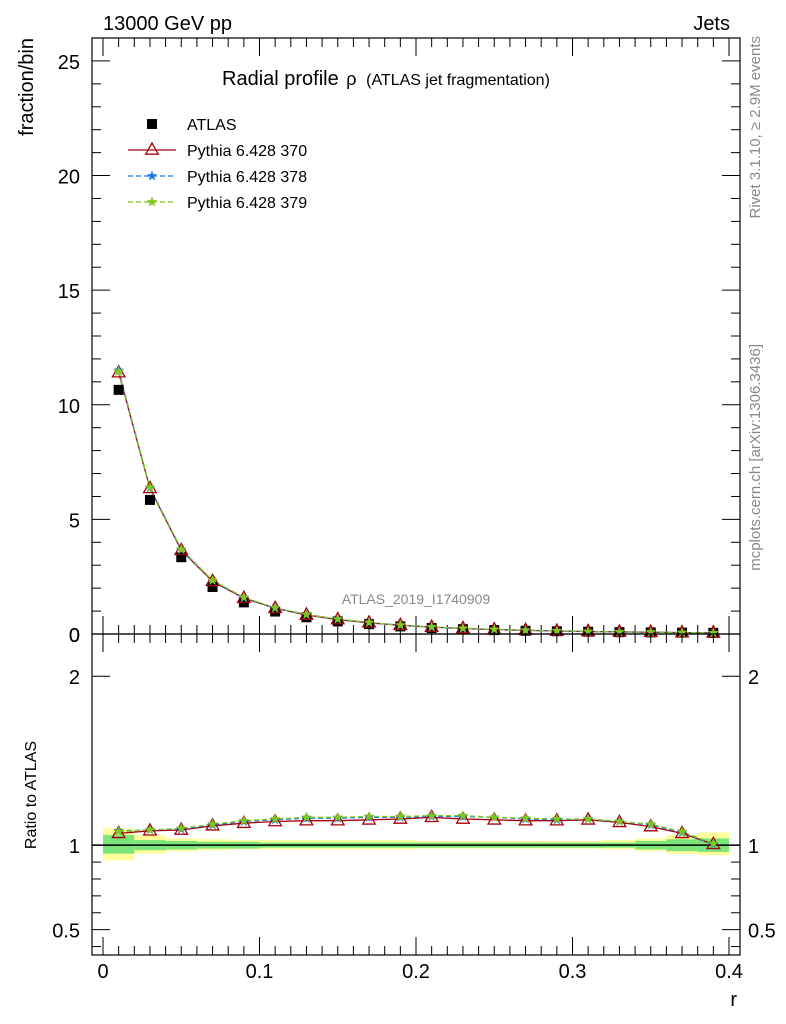 The width and height of the screenshot is (786, 1024). I want to click on ratio-y-tick-label-right: 1, so click(753, 847).